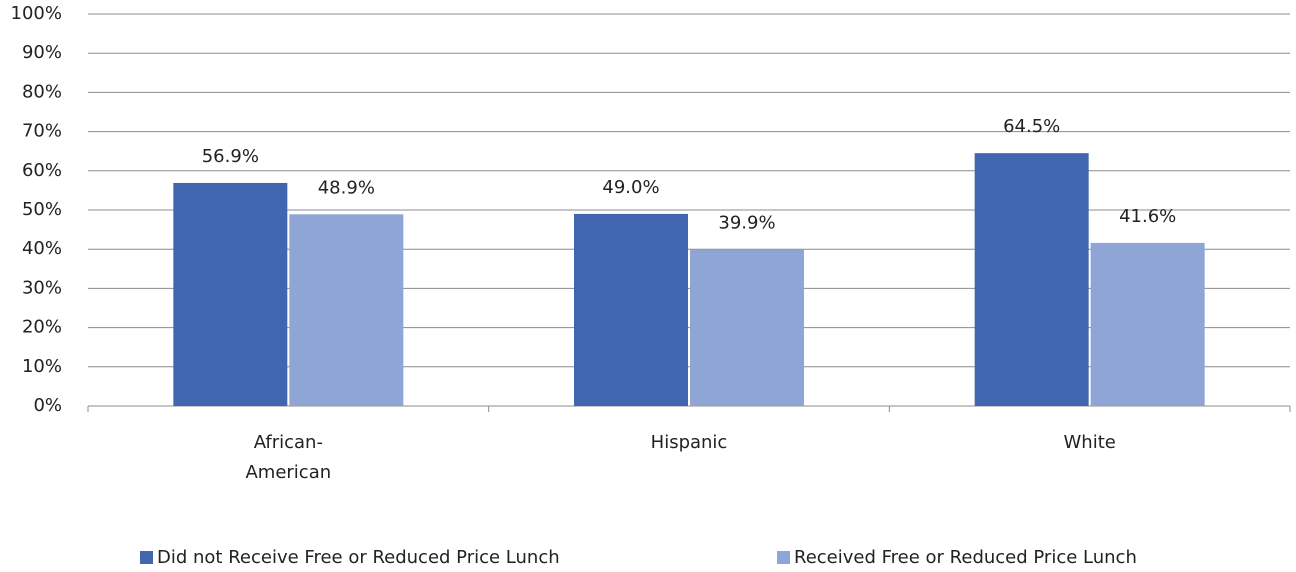 This screenshot has width=1296, height=572. I want to click on x-tick-label: Hispanic, so click(689, 442).